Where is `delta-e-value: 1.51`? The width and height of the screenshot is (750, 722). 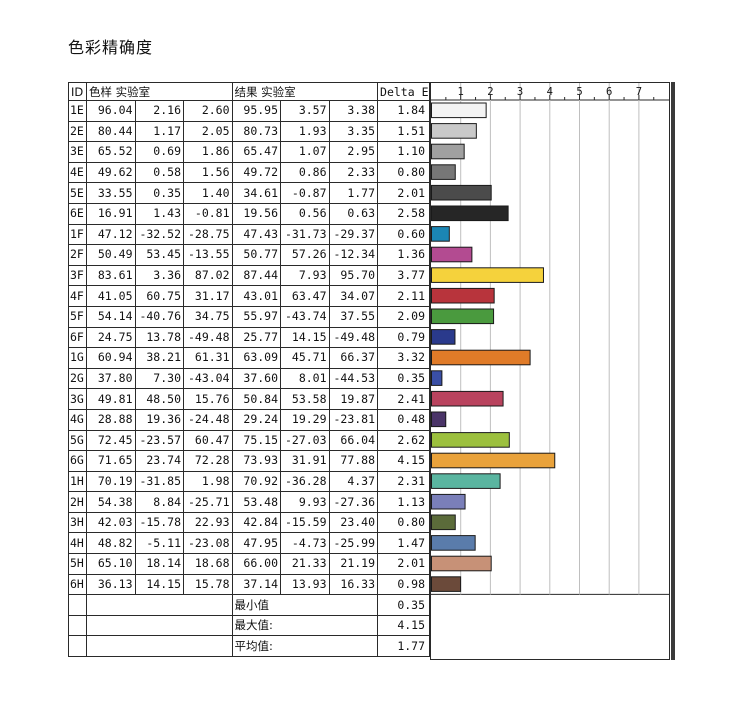 delta-e-value: 1.51 is located at coordinates (404, 131).